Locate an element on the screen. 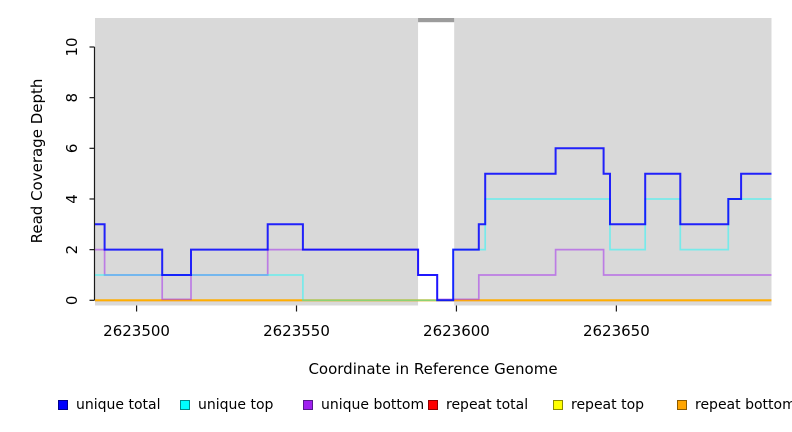  legend-item-repeat-total: repeat total is located at coordinates (478, 405).